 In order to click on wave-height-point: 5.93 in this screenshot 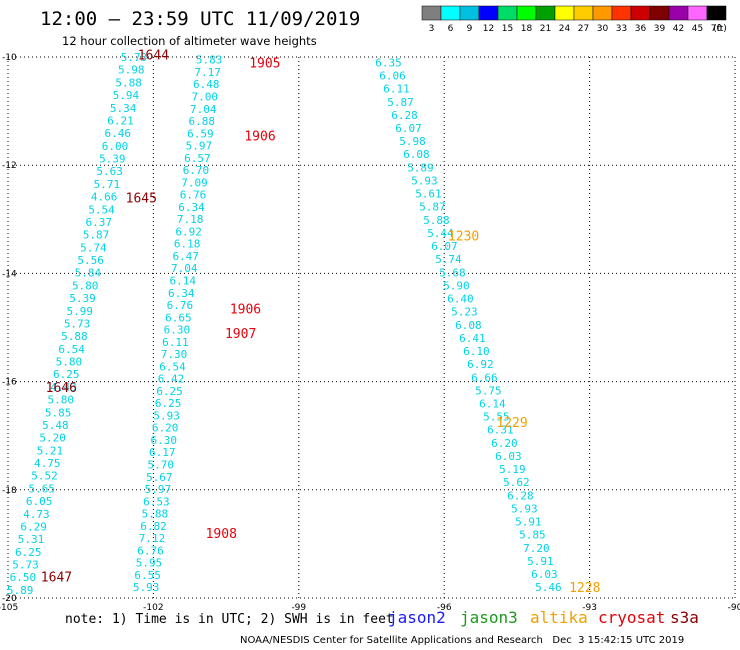, I will do `click(424, 180)`.